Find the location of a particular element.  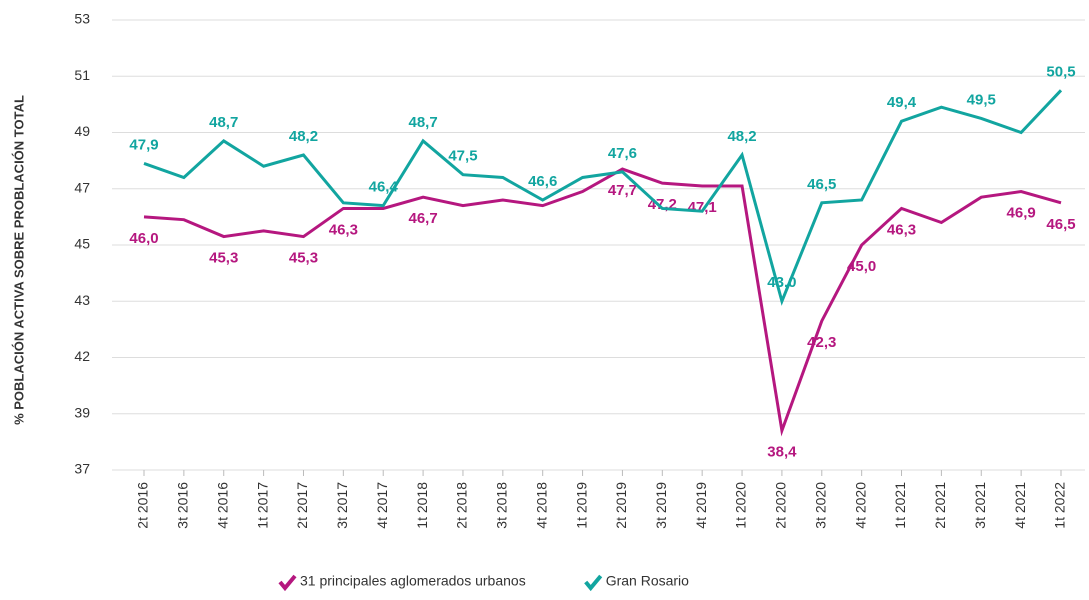

x-tick-label: 2t 2020 is located at coordinates (781, 505).